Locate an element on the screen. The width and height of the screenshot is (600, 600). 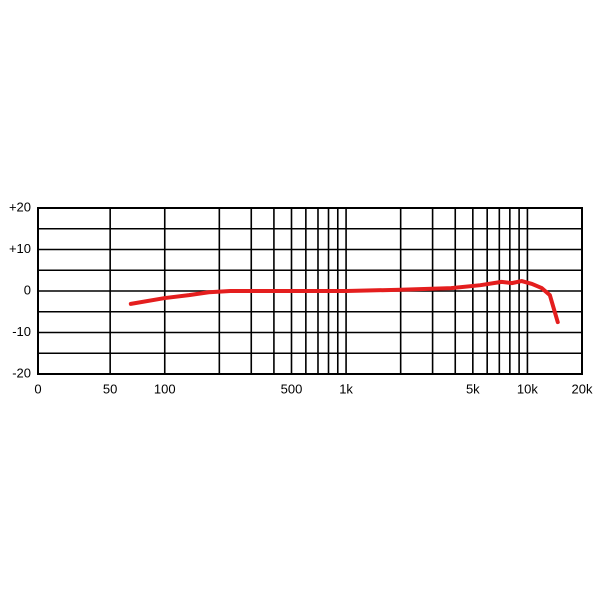
x-tick-label: 1k is located at coordinates (346, 388).